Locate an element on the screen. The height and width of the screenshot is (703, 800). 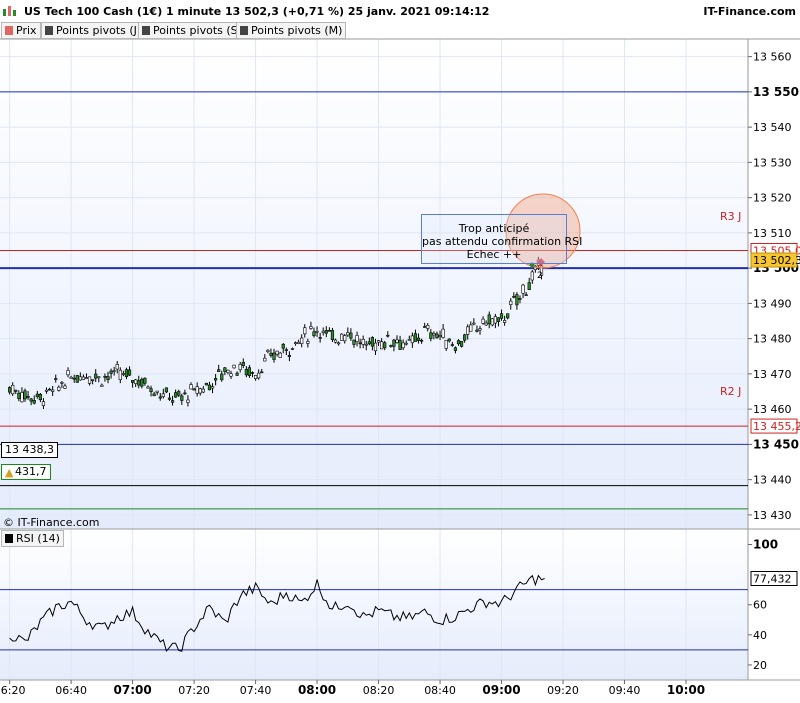
y-tick-label: 13 430 is located at coordinates (772, 515).